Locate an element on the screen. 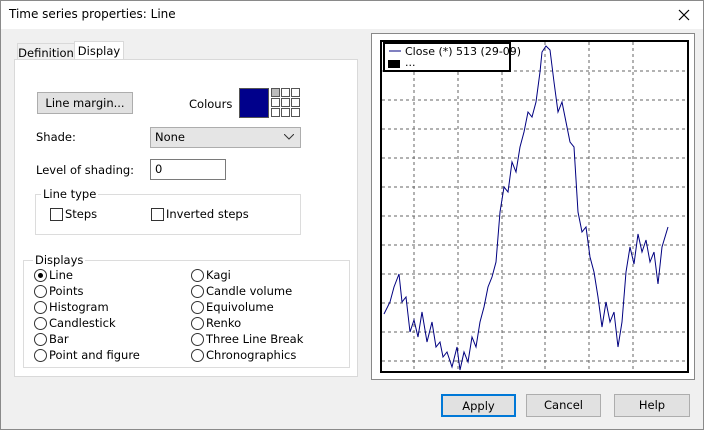 The height and width of the screenshot is (430, 704). dialog-title: Time series properties: Line is located at coordinates (92, 14).